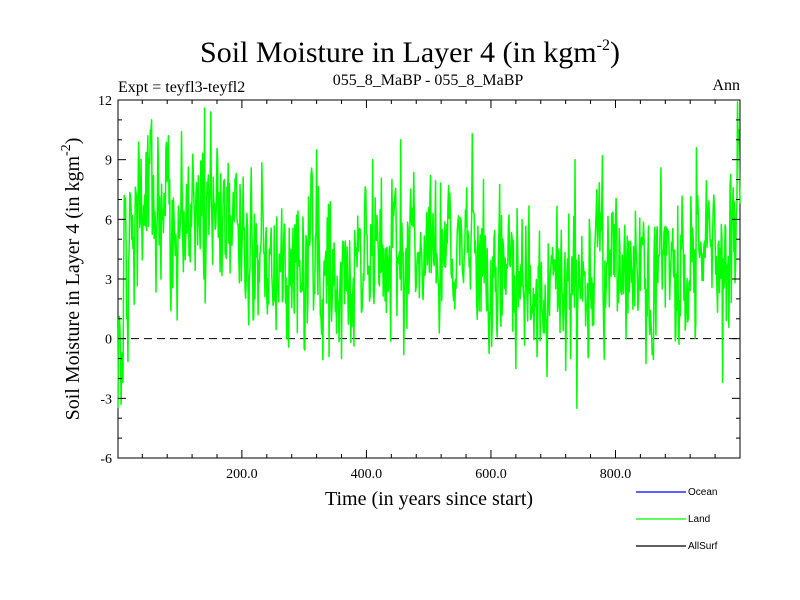 Image resolution: width=800 pixels, height=600 pixels. I want to click on x-tick-label: 400.0, so click(367, 474).